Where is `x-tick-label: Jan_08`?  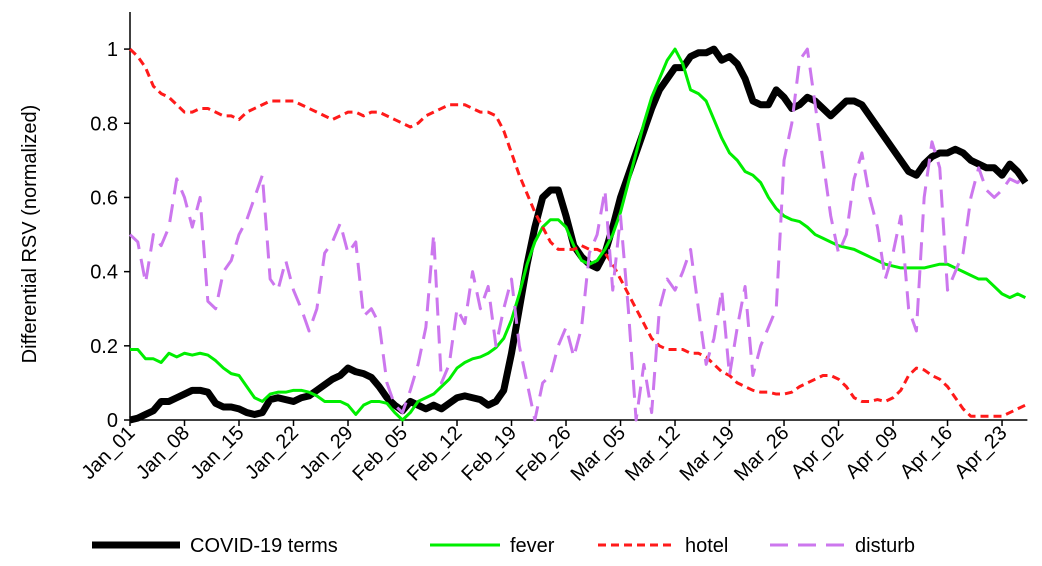 x-tick-label: Jan_08 is located at coordinates (163, 453).